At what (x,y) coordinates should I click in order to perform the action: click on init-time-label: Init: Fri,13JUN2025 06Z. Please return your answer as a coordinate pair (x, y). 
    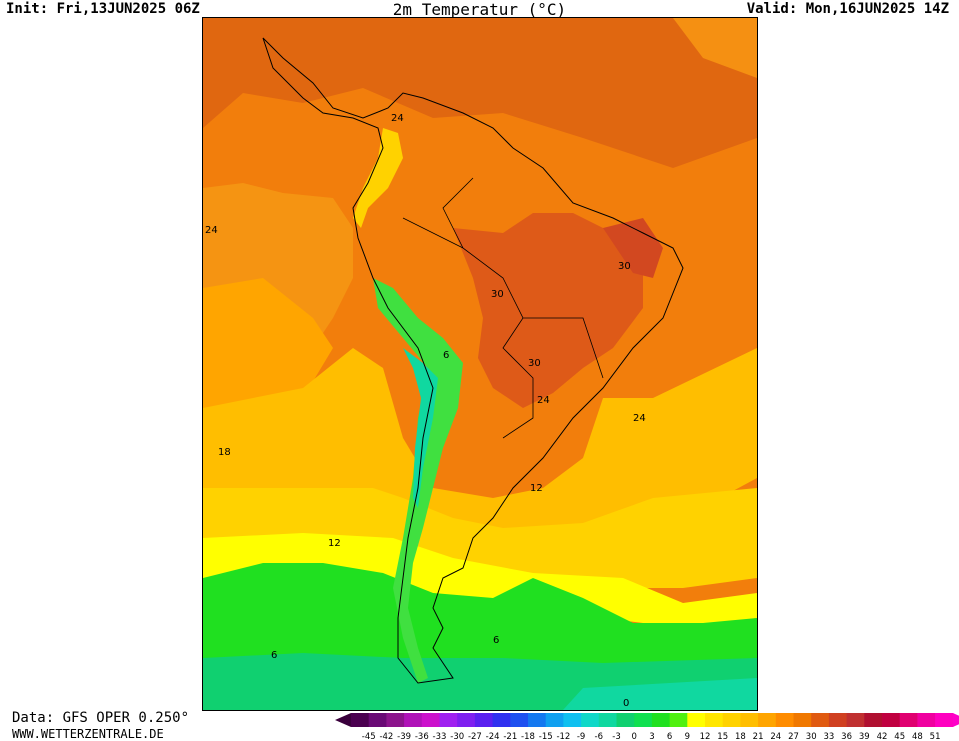
    Looking at the image, I should click on (103, 9).